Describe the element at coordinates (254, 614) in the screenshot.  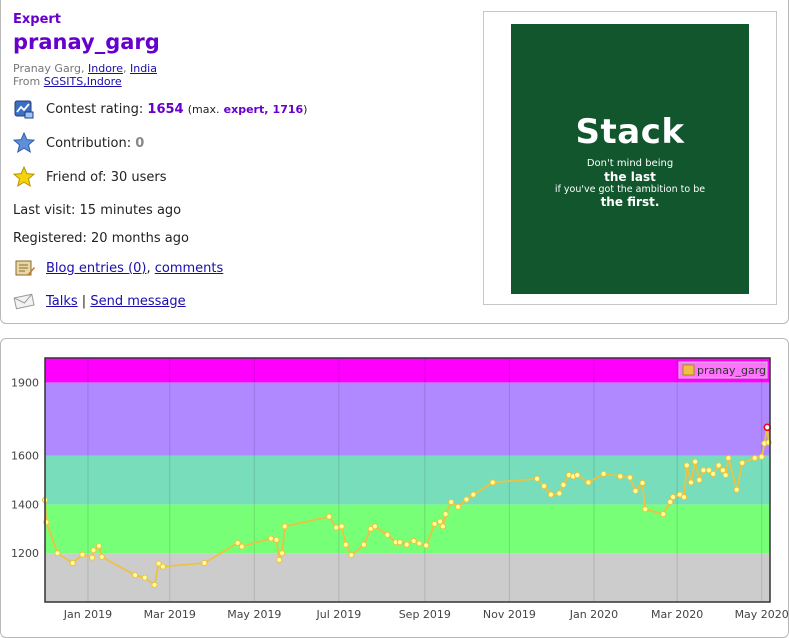
I see `x-tick-label: May 2019` at that location.